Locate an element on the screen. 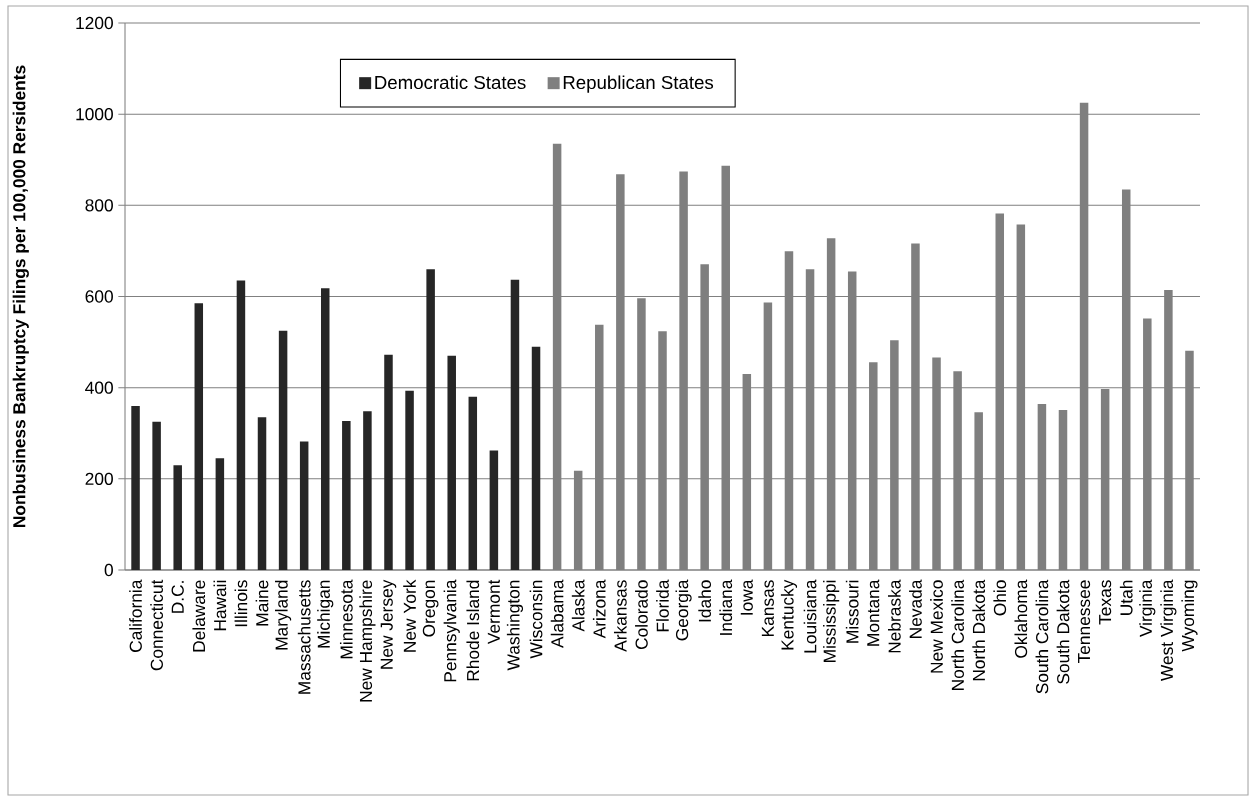 The image size is (1255, 801). x-tick-label: Washington is located at coordinates (515, 625).